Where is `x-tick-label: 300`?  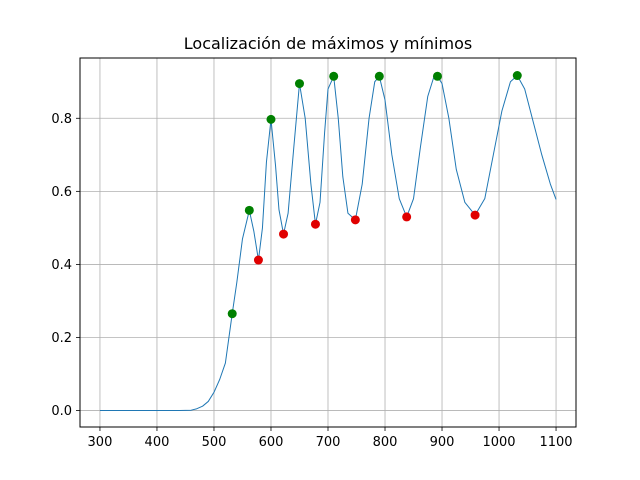
x-tick-label: 300 is located at coordinates (100, 442).